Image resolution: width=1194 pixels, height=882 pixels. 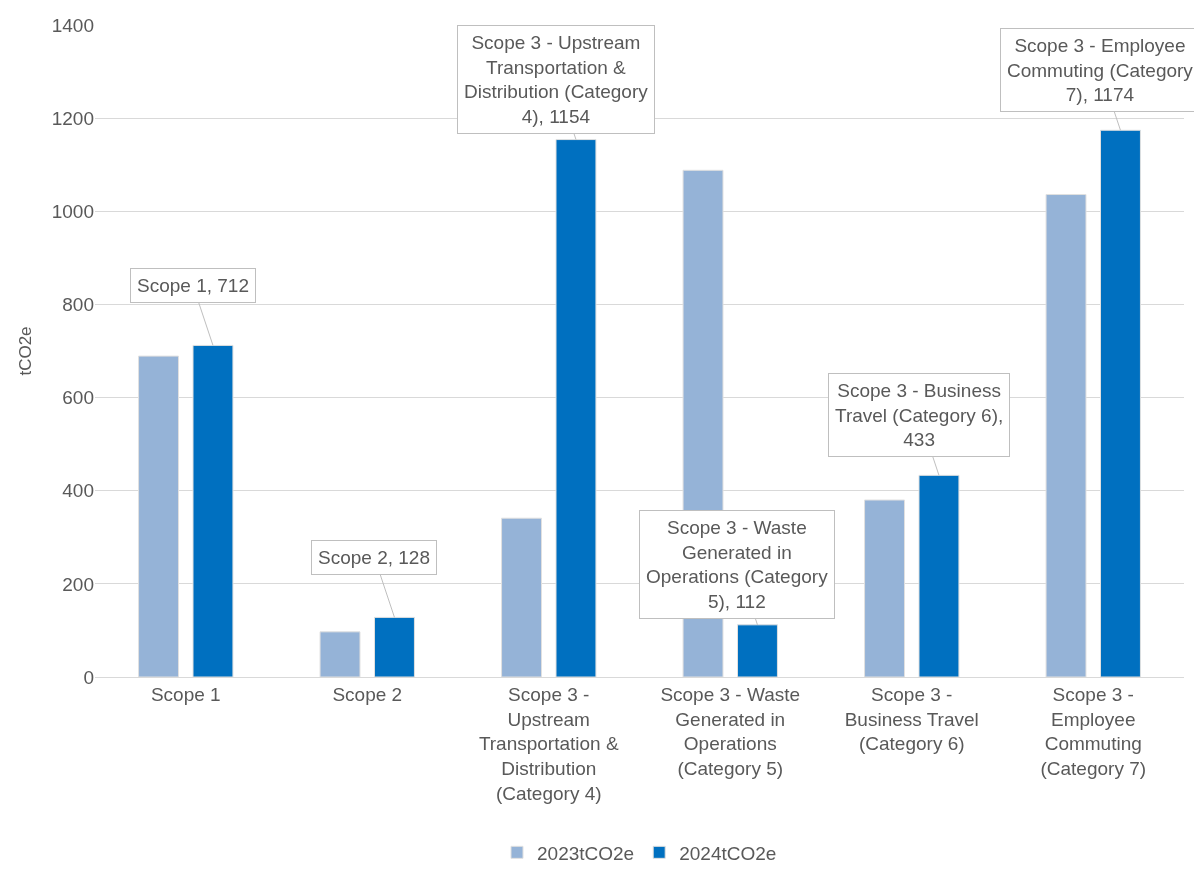 What do you see at coordinates (586, 853) in the screenshot?
I see `legend-label: 2023tCO2e` at bounding box center [586, 853].